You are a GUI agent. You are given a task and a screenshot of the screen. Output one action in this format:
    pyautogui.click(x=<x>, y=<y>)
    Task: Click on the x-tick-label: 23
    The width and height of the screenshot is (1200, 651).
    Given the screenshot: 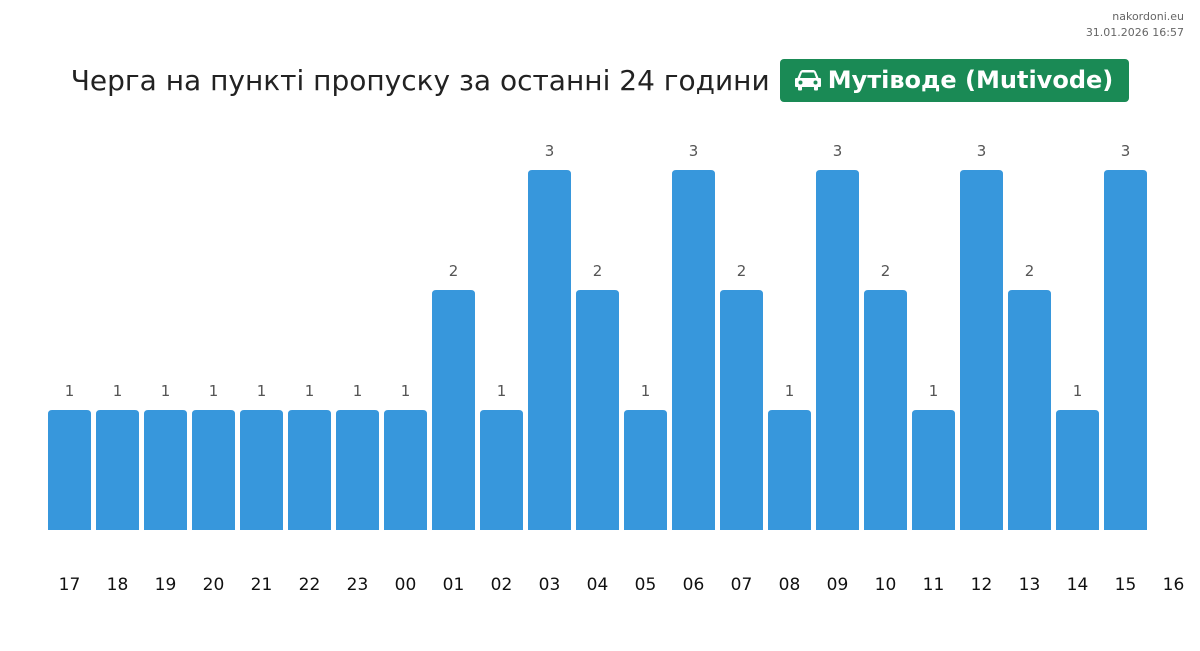 What is the action you would take?
    pyautogui.click(x=358, y=585)
    